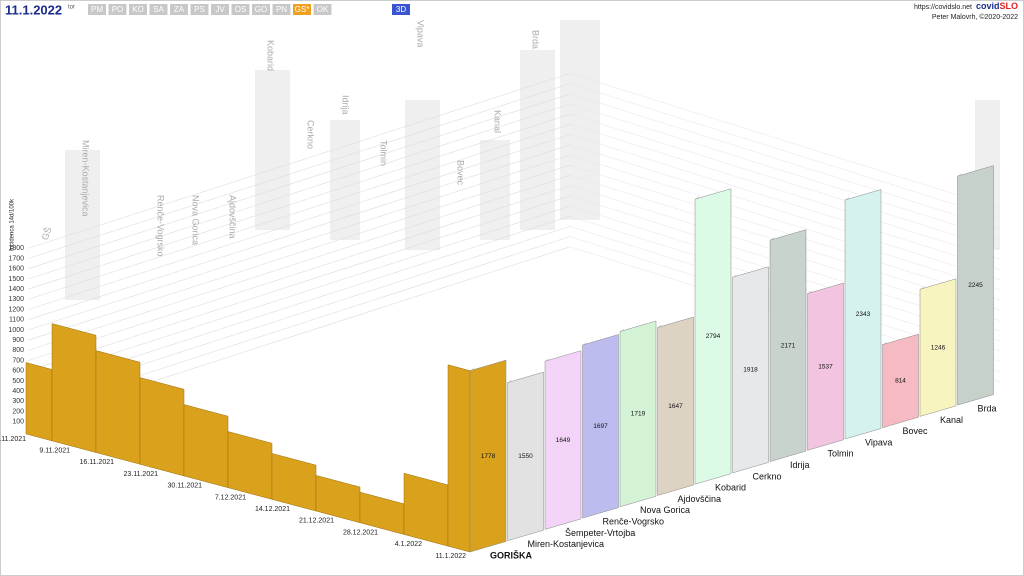 Image resolution: width=1024 pixels, height=576 pixels. What do you see at coordinates (384, 153) in the screenshot?
I see `back-label: Tolmin` at bounding box center [384, 153].